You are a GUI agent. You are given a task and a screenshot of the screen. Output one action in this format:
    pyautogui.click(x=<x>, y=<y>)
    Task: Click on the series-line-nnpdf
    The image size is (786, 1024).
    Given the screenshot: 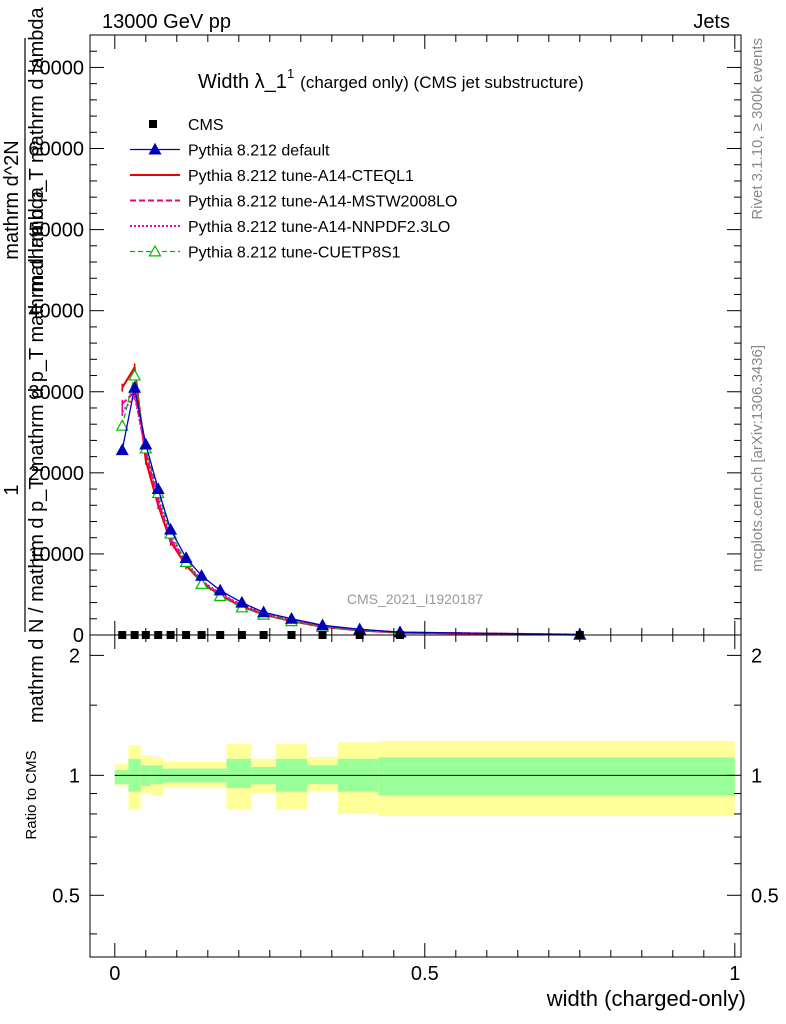 What is the action you would take?
    pyautogui.click(x=350, y=514)
    